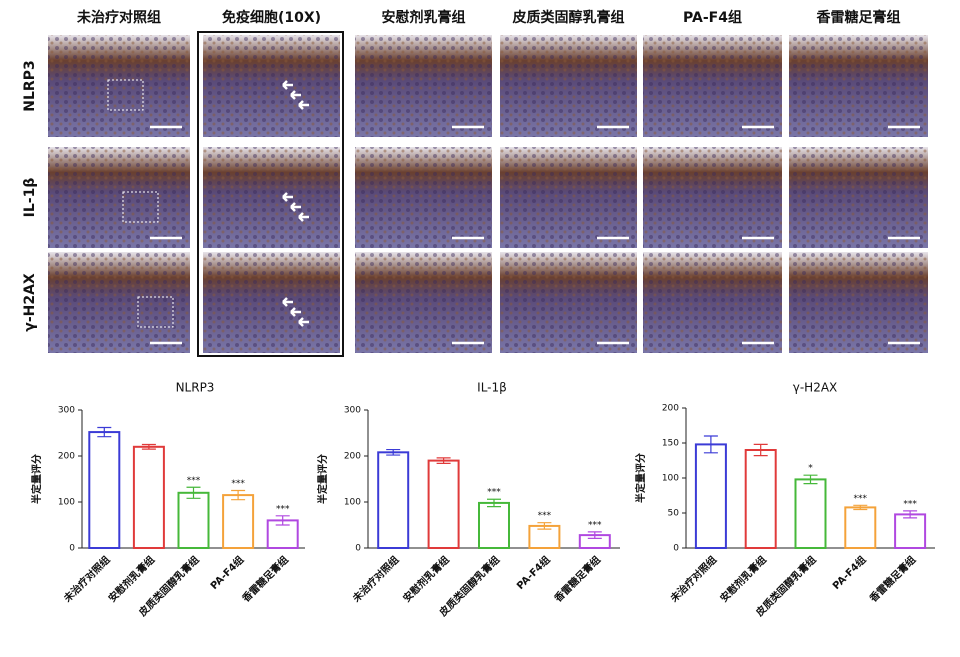 The width and height of the screenshot is (960, 657). I want to click on inset-frame, so click(270, 194).